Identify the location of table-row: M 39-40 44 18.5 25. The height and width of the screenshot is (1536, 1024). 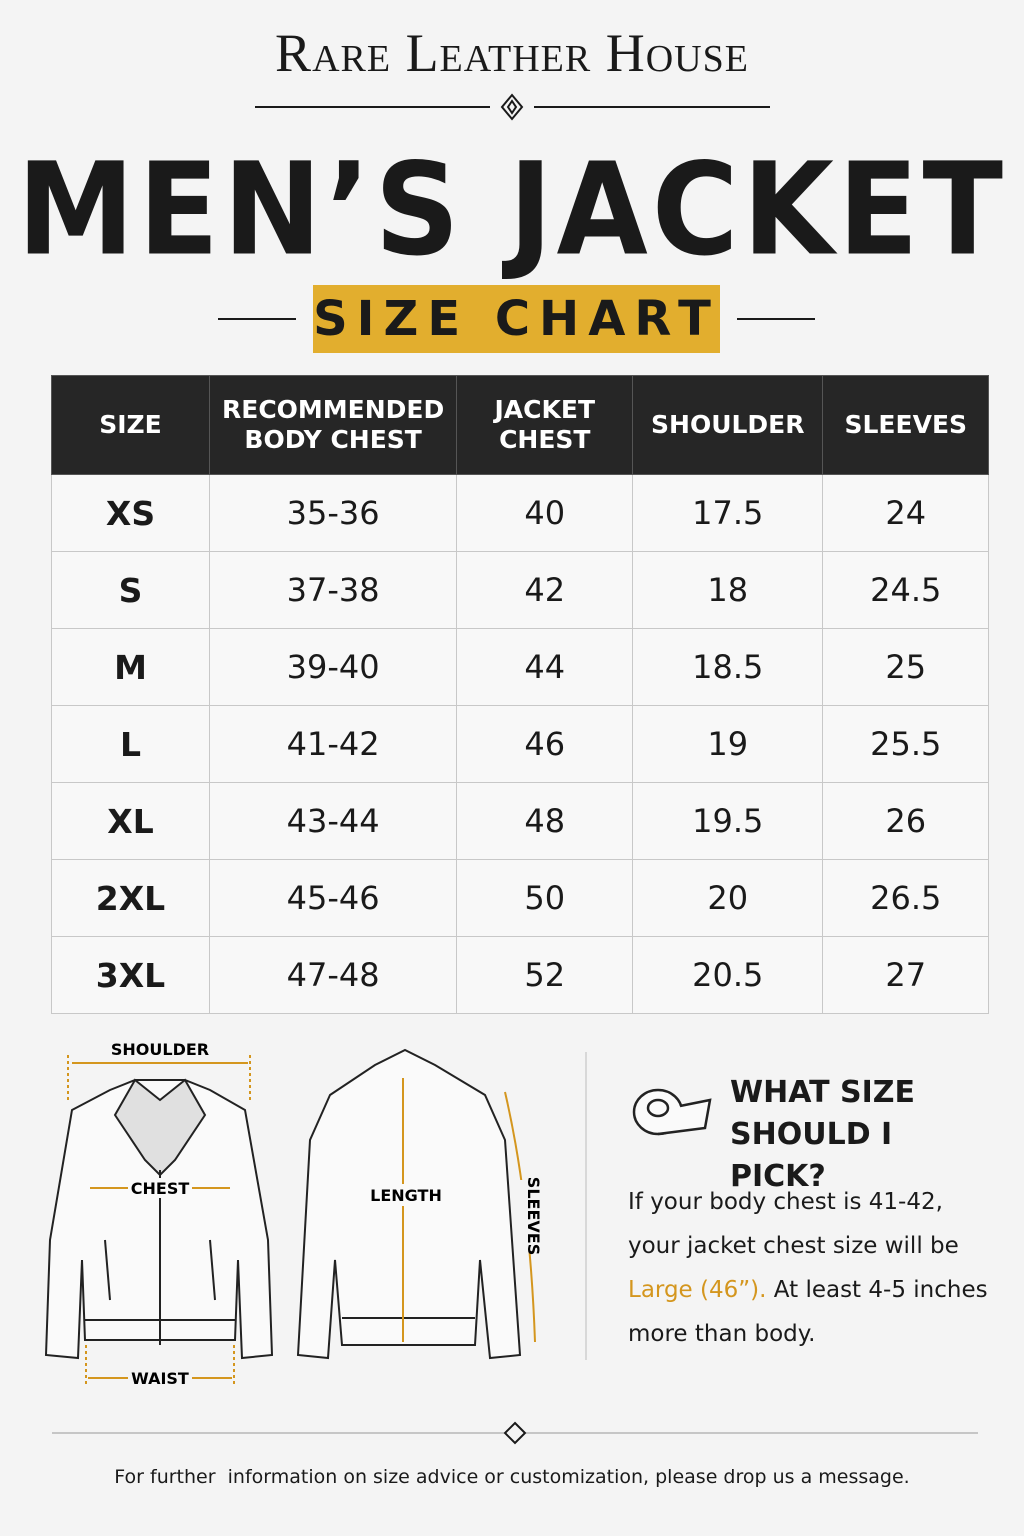
(520, 667).